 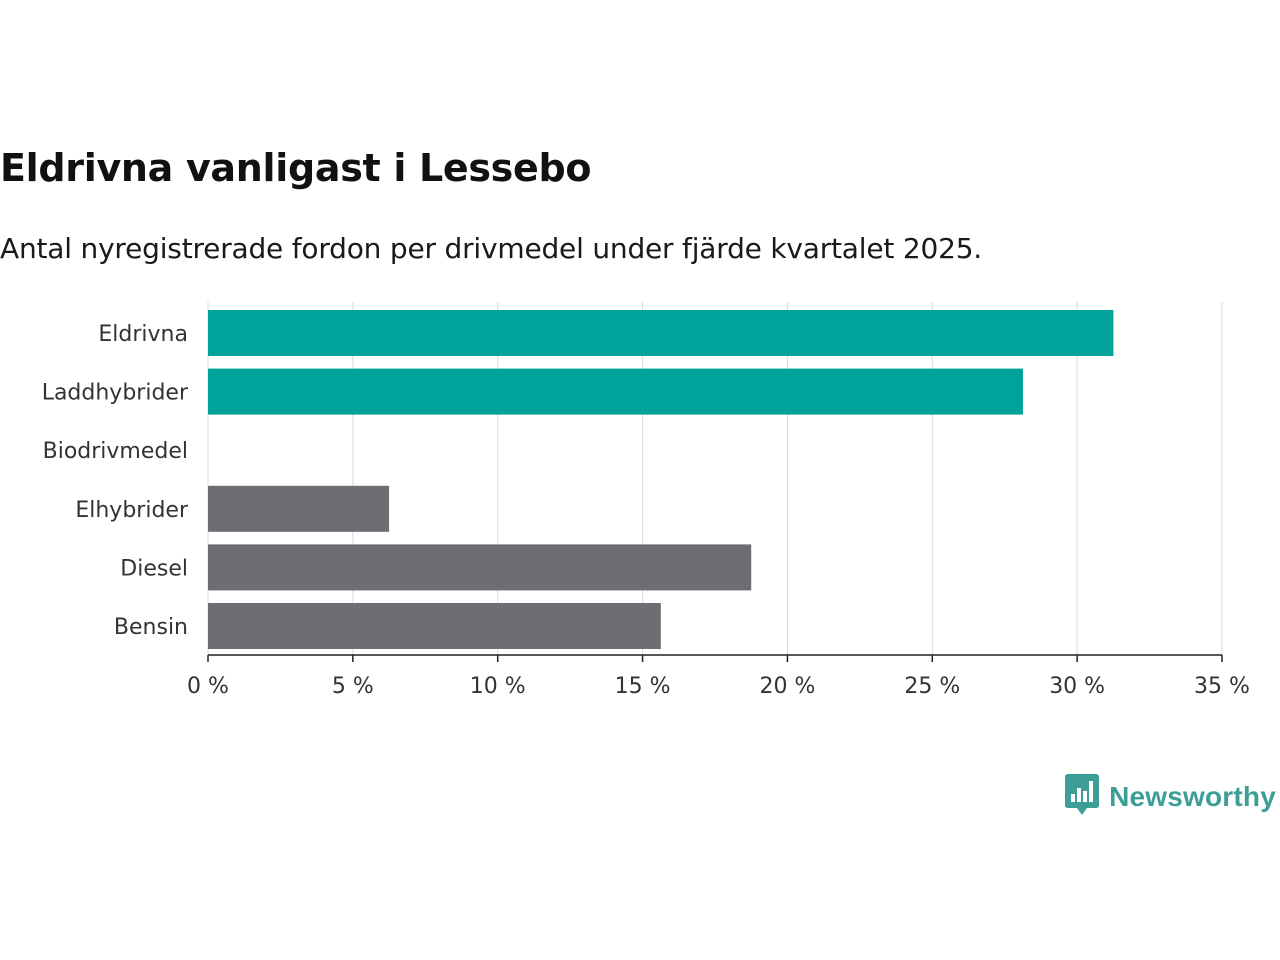 I want to click on x-tick-label: 35 %, so click(x=1222, y=686).